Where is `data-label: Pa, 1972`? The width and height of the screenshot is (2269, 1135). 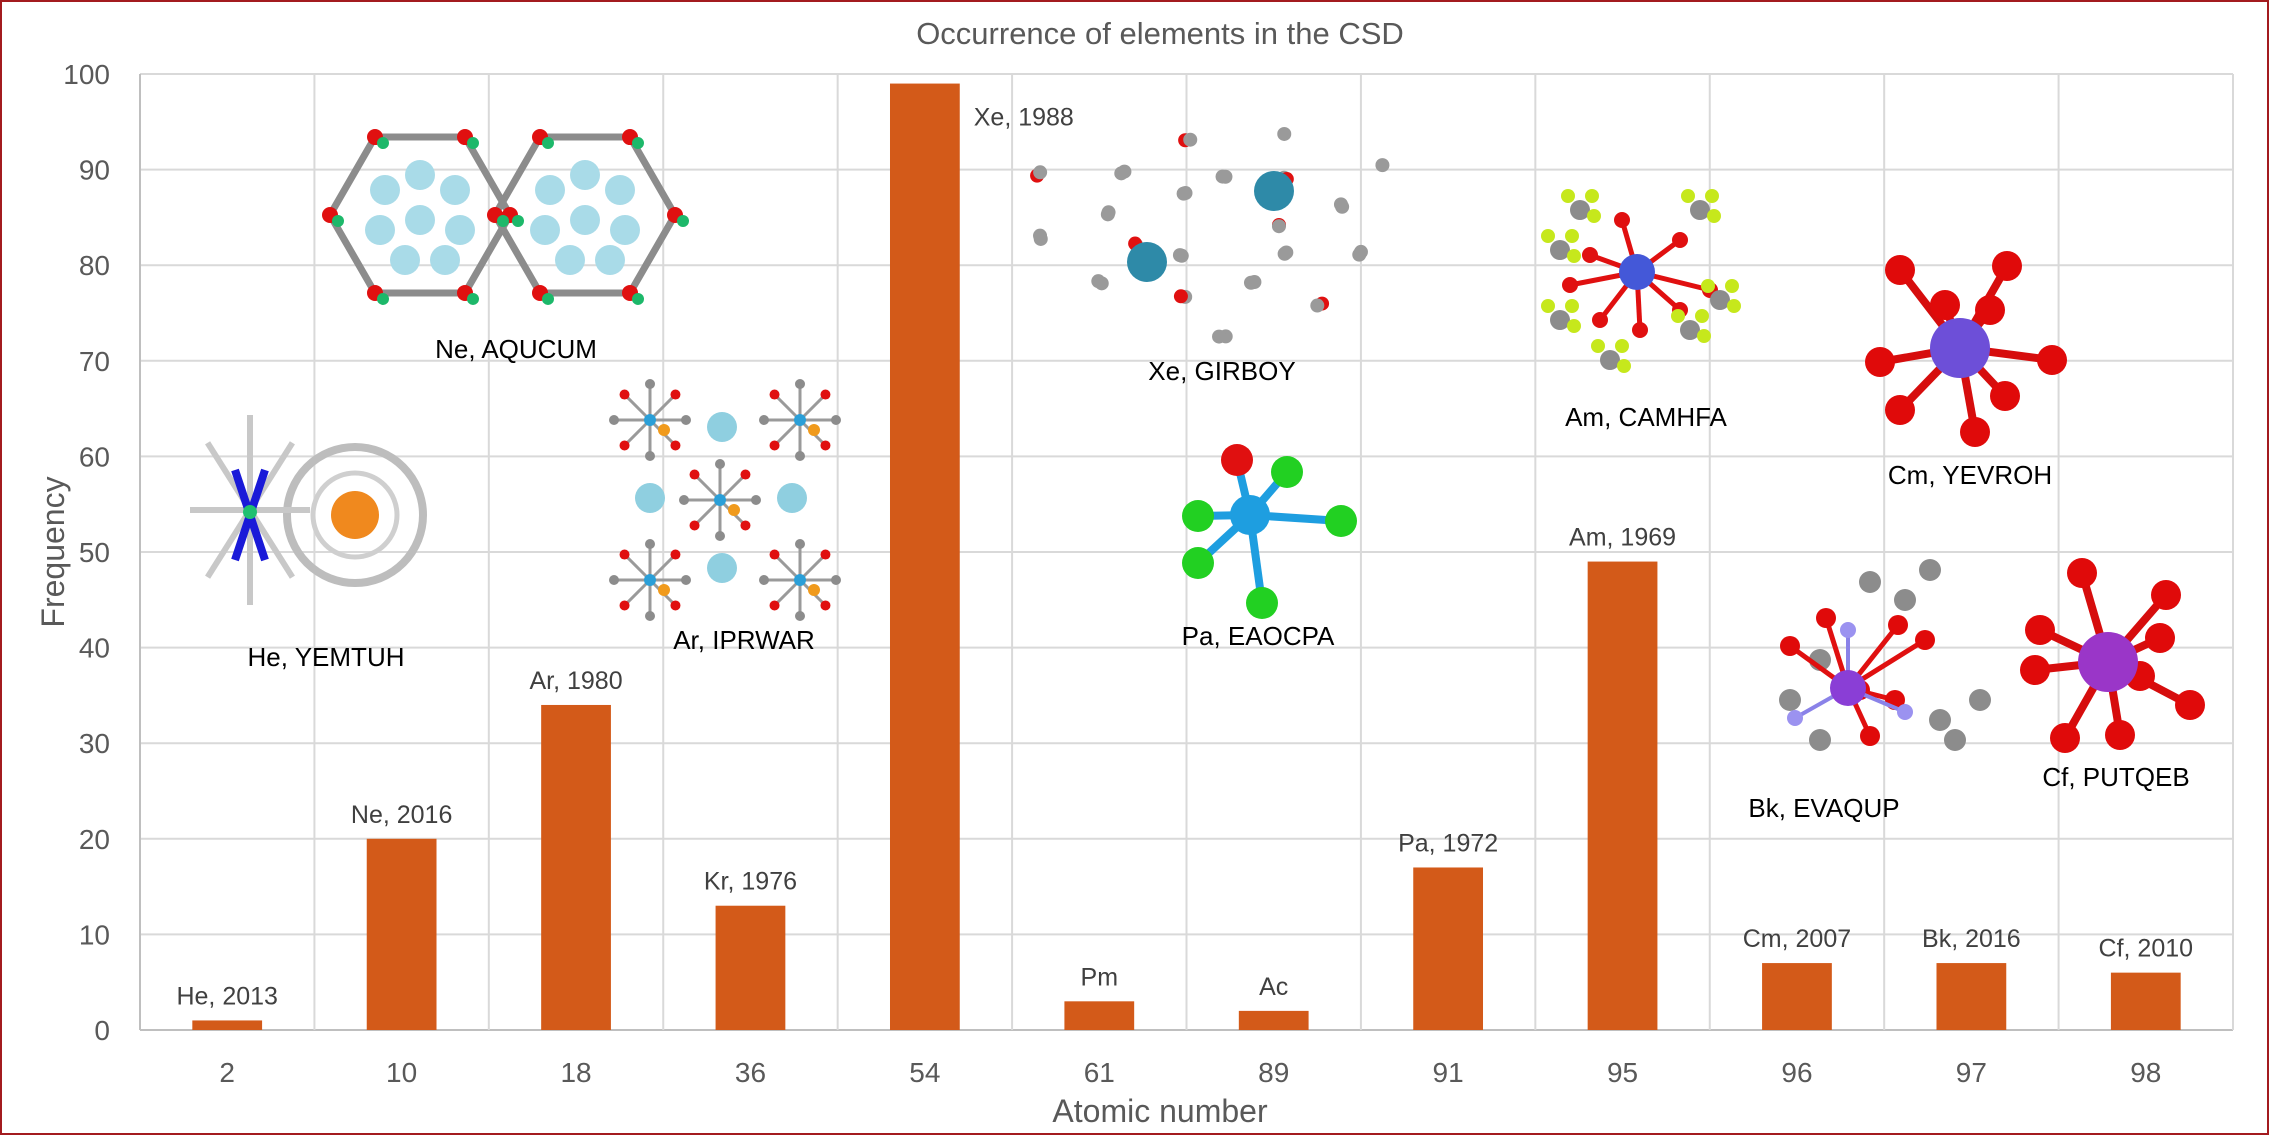
data-label: Pa, 1972 is located at coordinates (1448, 843).